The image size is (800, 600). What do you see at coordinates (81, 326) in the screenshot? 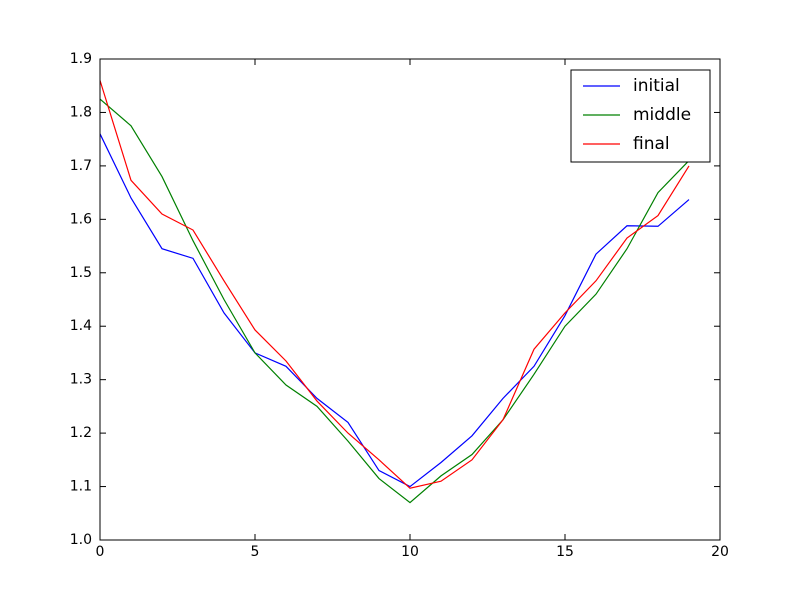
I see `y-tick-label: 1.4` at bounding box center [81, 326].